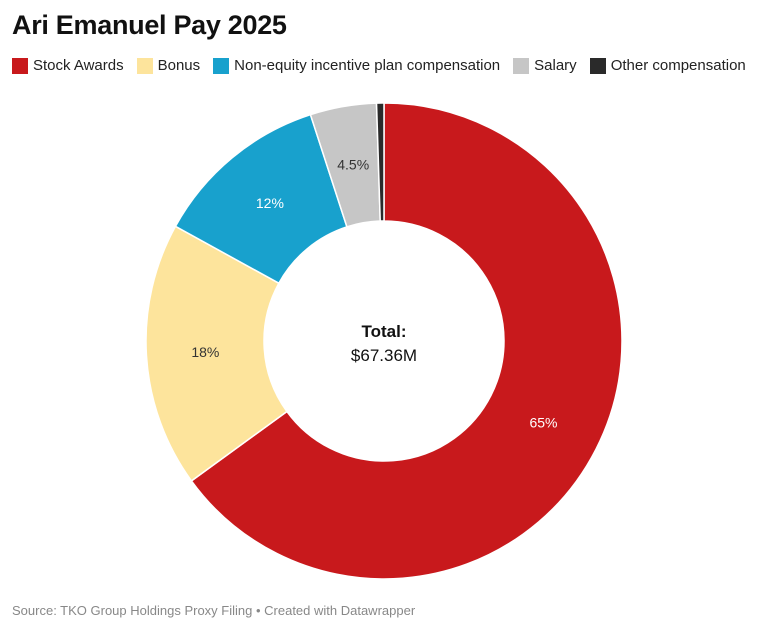 This screenshot has width=768, height=632. What do you see at coordinates (367, 65) in the screenshot?
I see `legend-label: Non-equity incentive plan compensation` at bounding box center [367, 65].